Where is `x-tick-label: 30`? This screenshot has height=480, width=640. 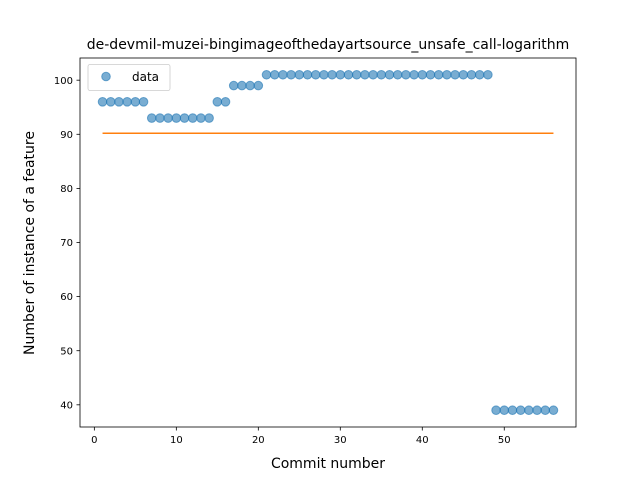 x-tick-label: 30 is located at coordinates (340, 440).